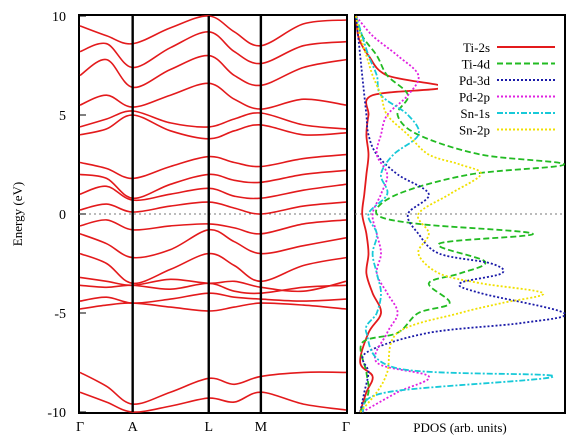 The image size is (568, 437). Describe the element at coordinates (62, 116) in the screenshot. I see `y-tick-label: 5` at that location.